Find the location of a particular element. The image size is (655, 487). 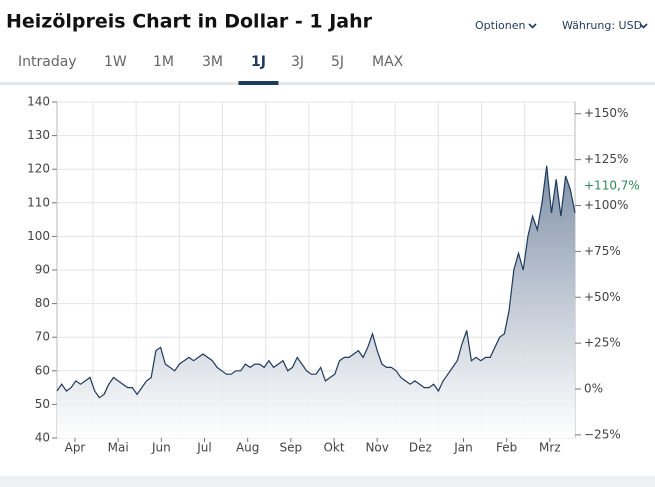

y-tick-label: 110 is located at coordinates (38, 202).